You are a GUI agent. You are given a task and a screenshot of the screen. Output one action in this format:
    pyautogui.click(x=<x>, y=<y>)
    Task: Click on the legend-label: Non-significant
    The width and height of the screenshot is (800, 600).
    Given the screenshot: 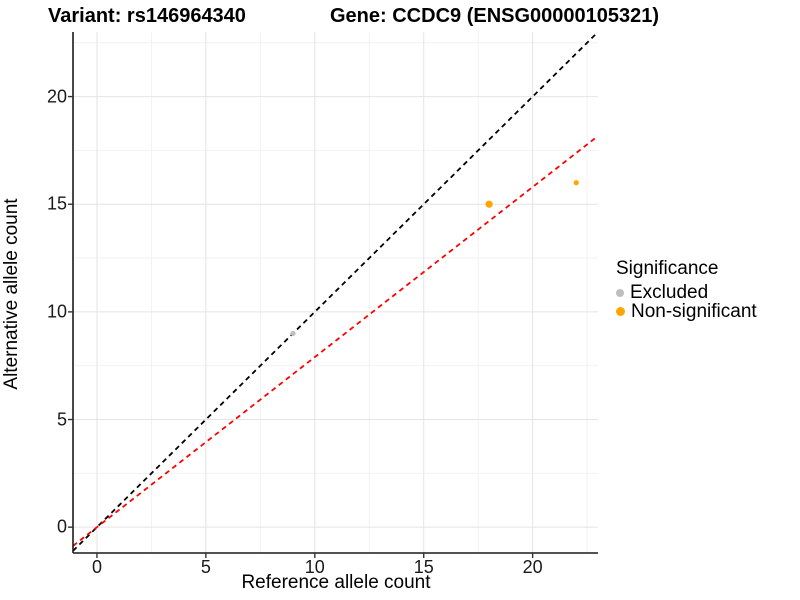 What is the action you would take?
    pyautogui.click(x=694, y=311)
    